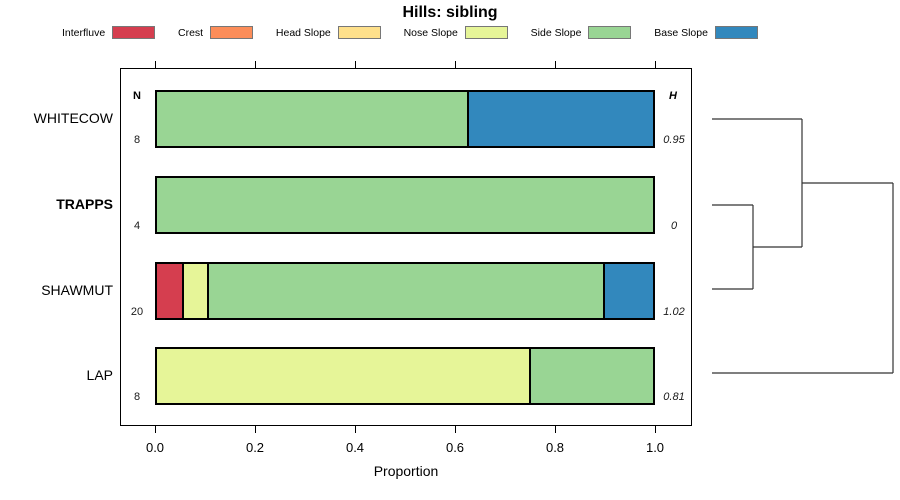 This screenshot has height=500, width=900. What do you see at coordinates (673, 96) in the screenshot?
I see `column-header-h: H` at bounding box center [673, 96].